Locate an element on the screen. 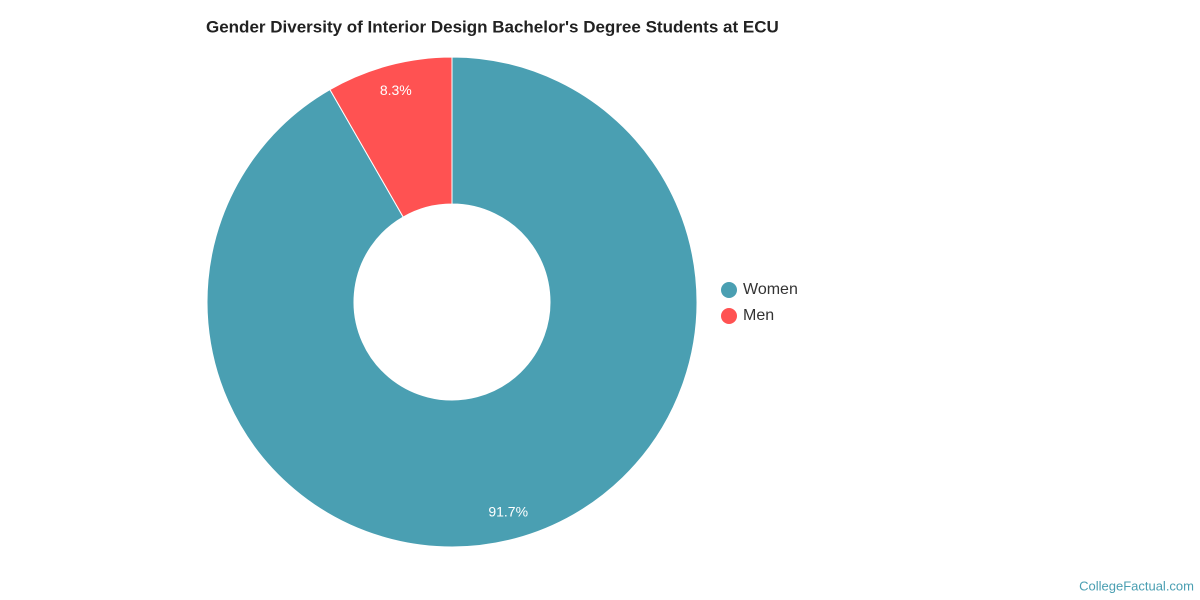  value-label: 8.3% is located at coordinates (396, 90).